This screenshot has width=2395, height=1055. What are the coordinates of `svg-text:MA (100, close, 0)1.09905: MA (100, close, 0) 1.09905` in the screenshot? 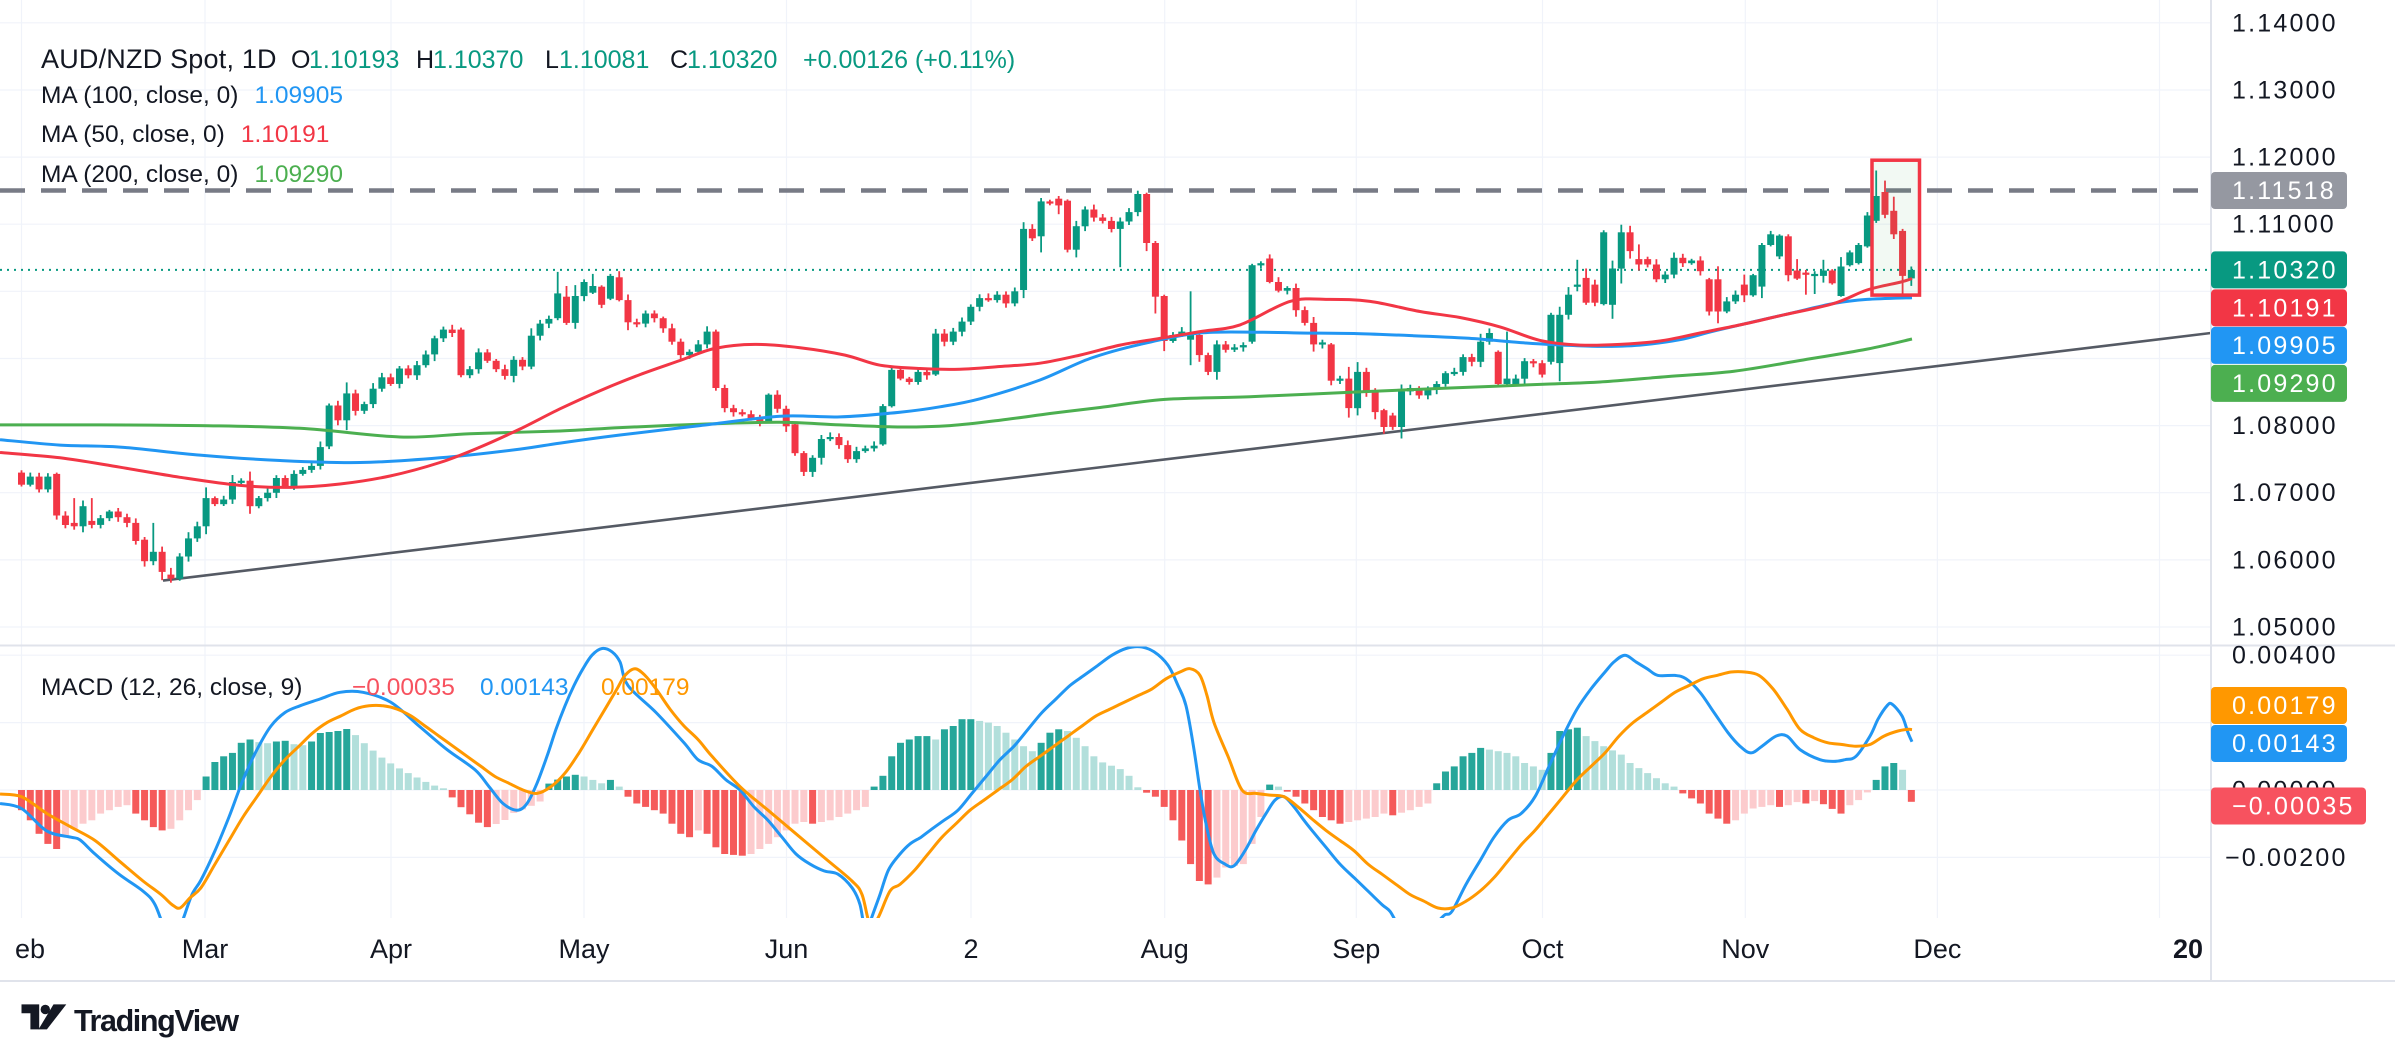 It's located at (192, 95).